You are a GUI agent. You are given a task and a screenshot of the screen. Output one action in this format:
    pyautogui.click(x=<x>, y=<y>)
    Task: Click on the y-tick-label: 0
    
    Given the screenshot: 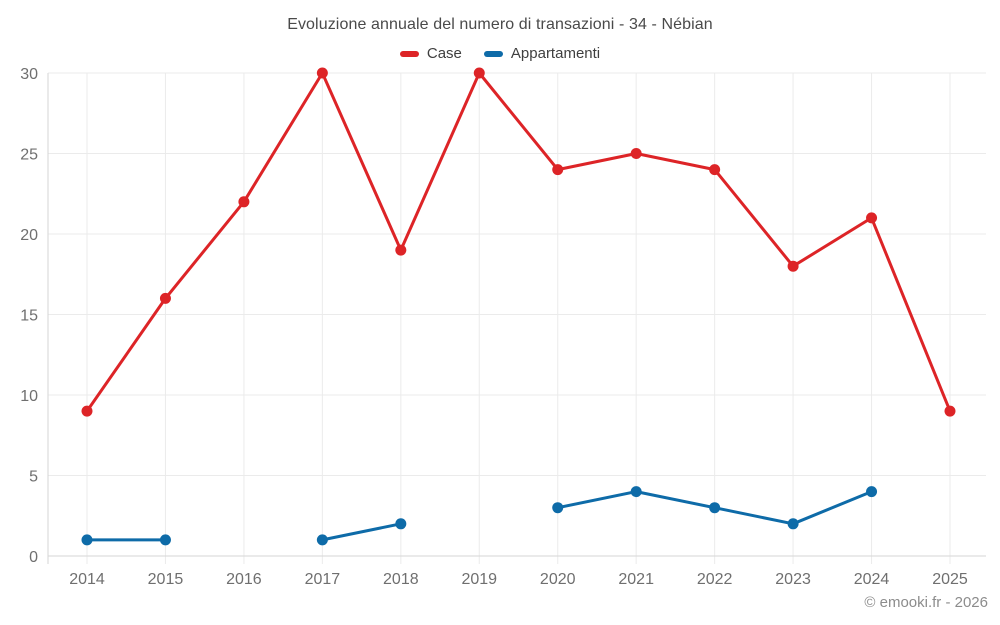 What is the action you would take?
    pyautogui.click(x=33, y=557)
    